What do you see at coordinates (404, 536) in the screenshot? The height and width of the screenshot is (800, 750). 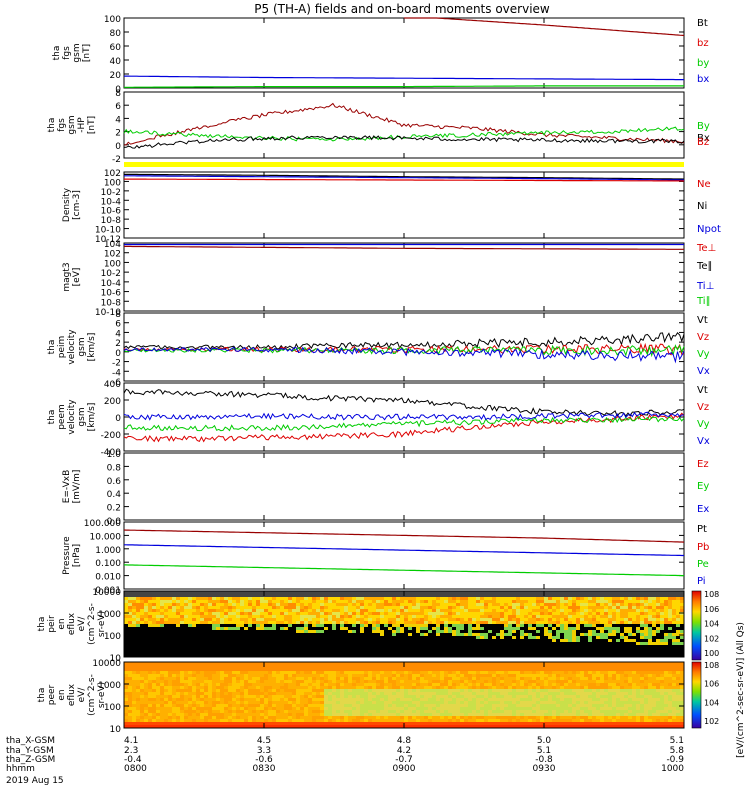 I see `series-Pb-line` at bounding box center [404, 536].